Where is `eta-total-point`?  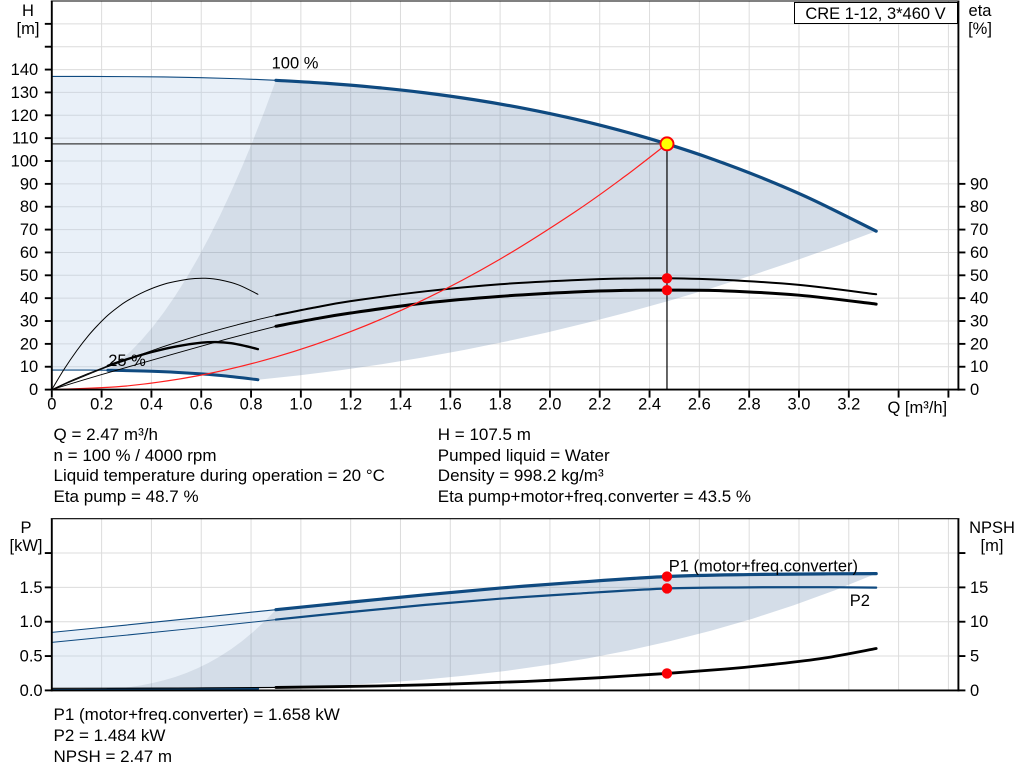 eta-total-point is located at coordinates (667, 290).